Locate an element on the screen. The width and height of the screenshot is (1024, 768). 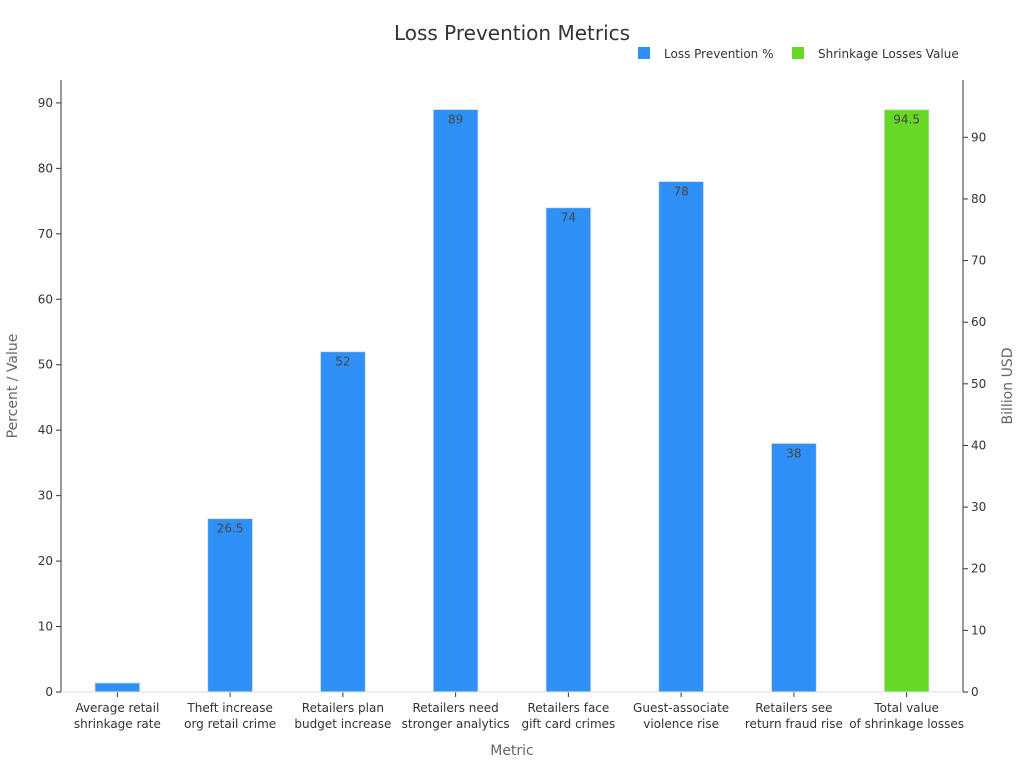
x-tick-label: Retailers need stronger analytics is located at coordinates (456, 716).